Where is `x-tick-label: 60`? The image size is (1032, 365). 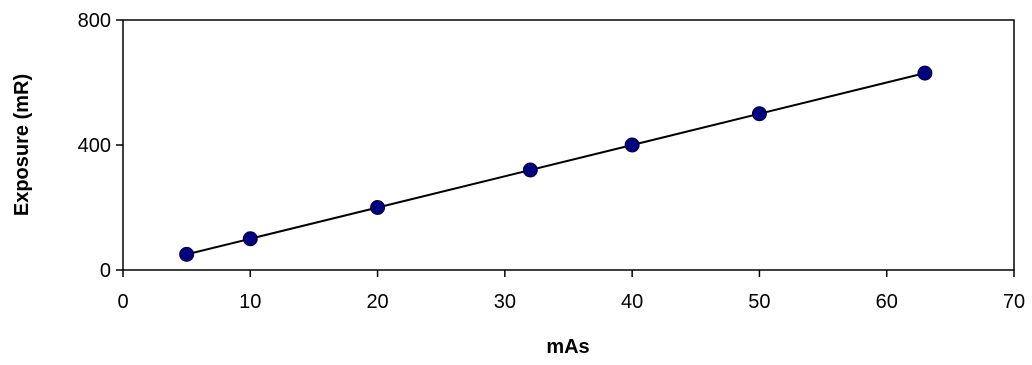
x-tick-label: 60 is located at coordinates (887, 302).